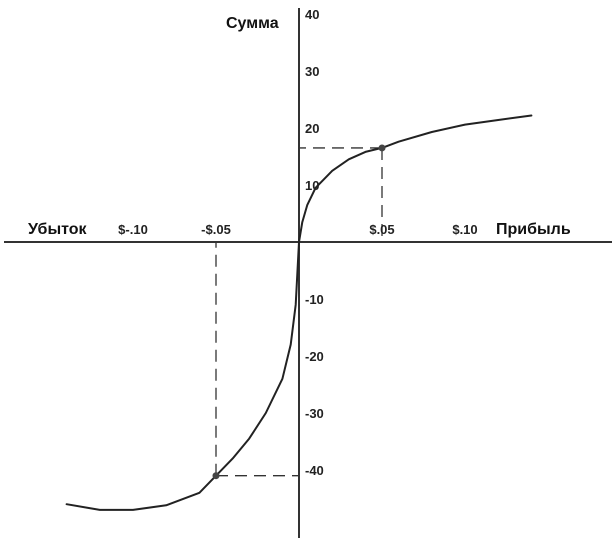 The height and width of the screenshot is (541, 615). What do you see at coordinates (312, 71) in the screenshot?
I see `y-tick-label: 30` at bounding box center [312, 71].